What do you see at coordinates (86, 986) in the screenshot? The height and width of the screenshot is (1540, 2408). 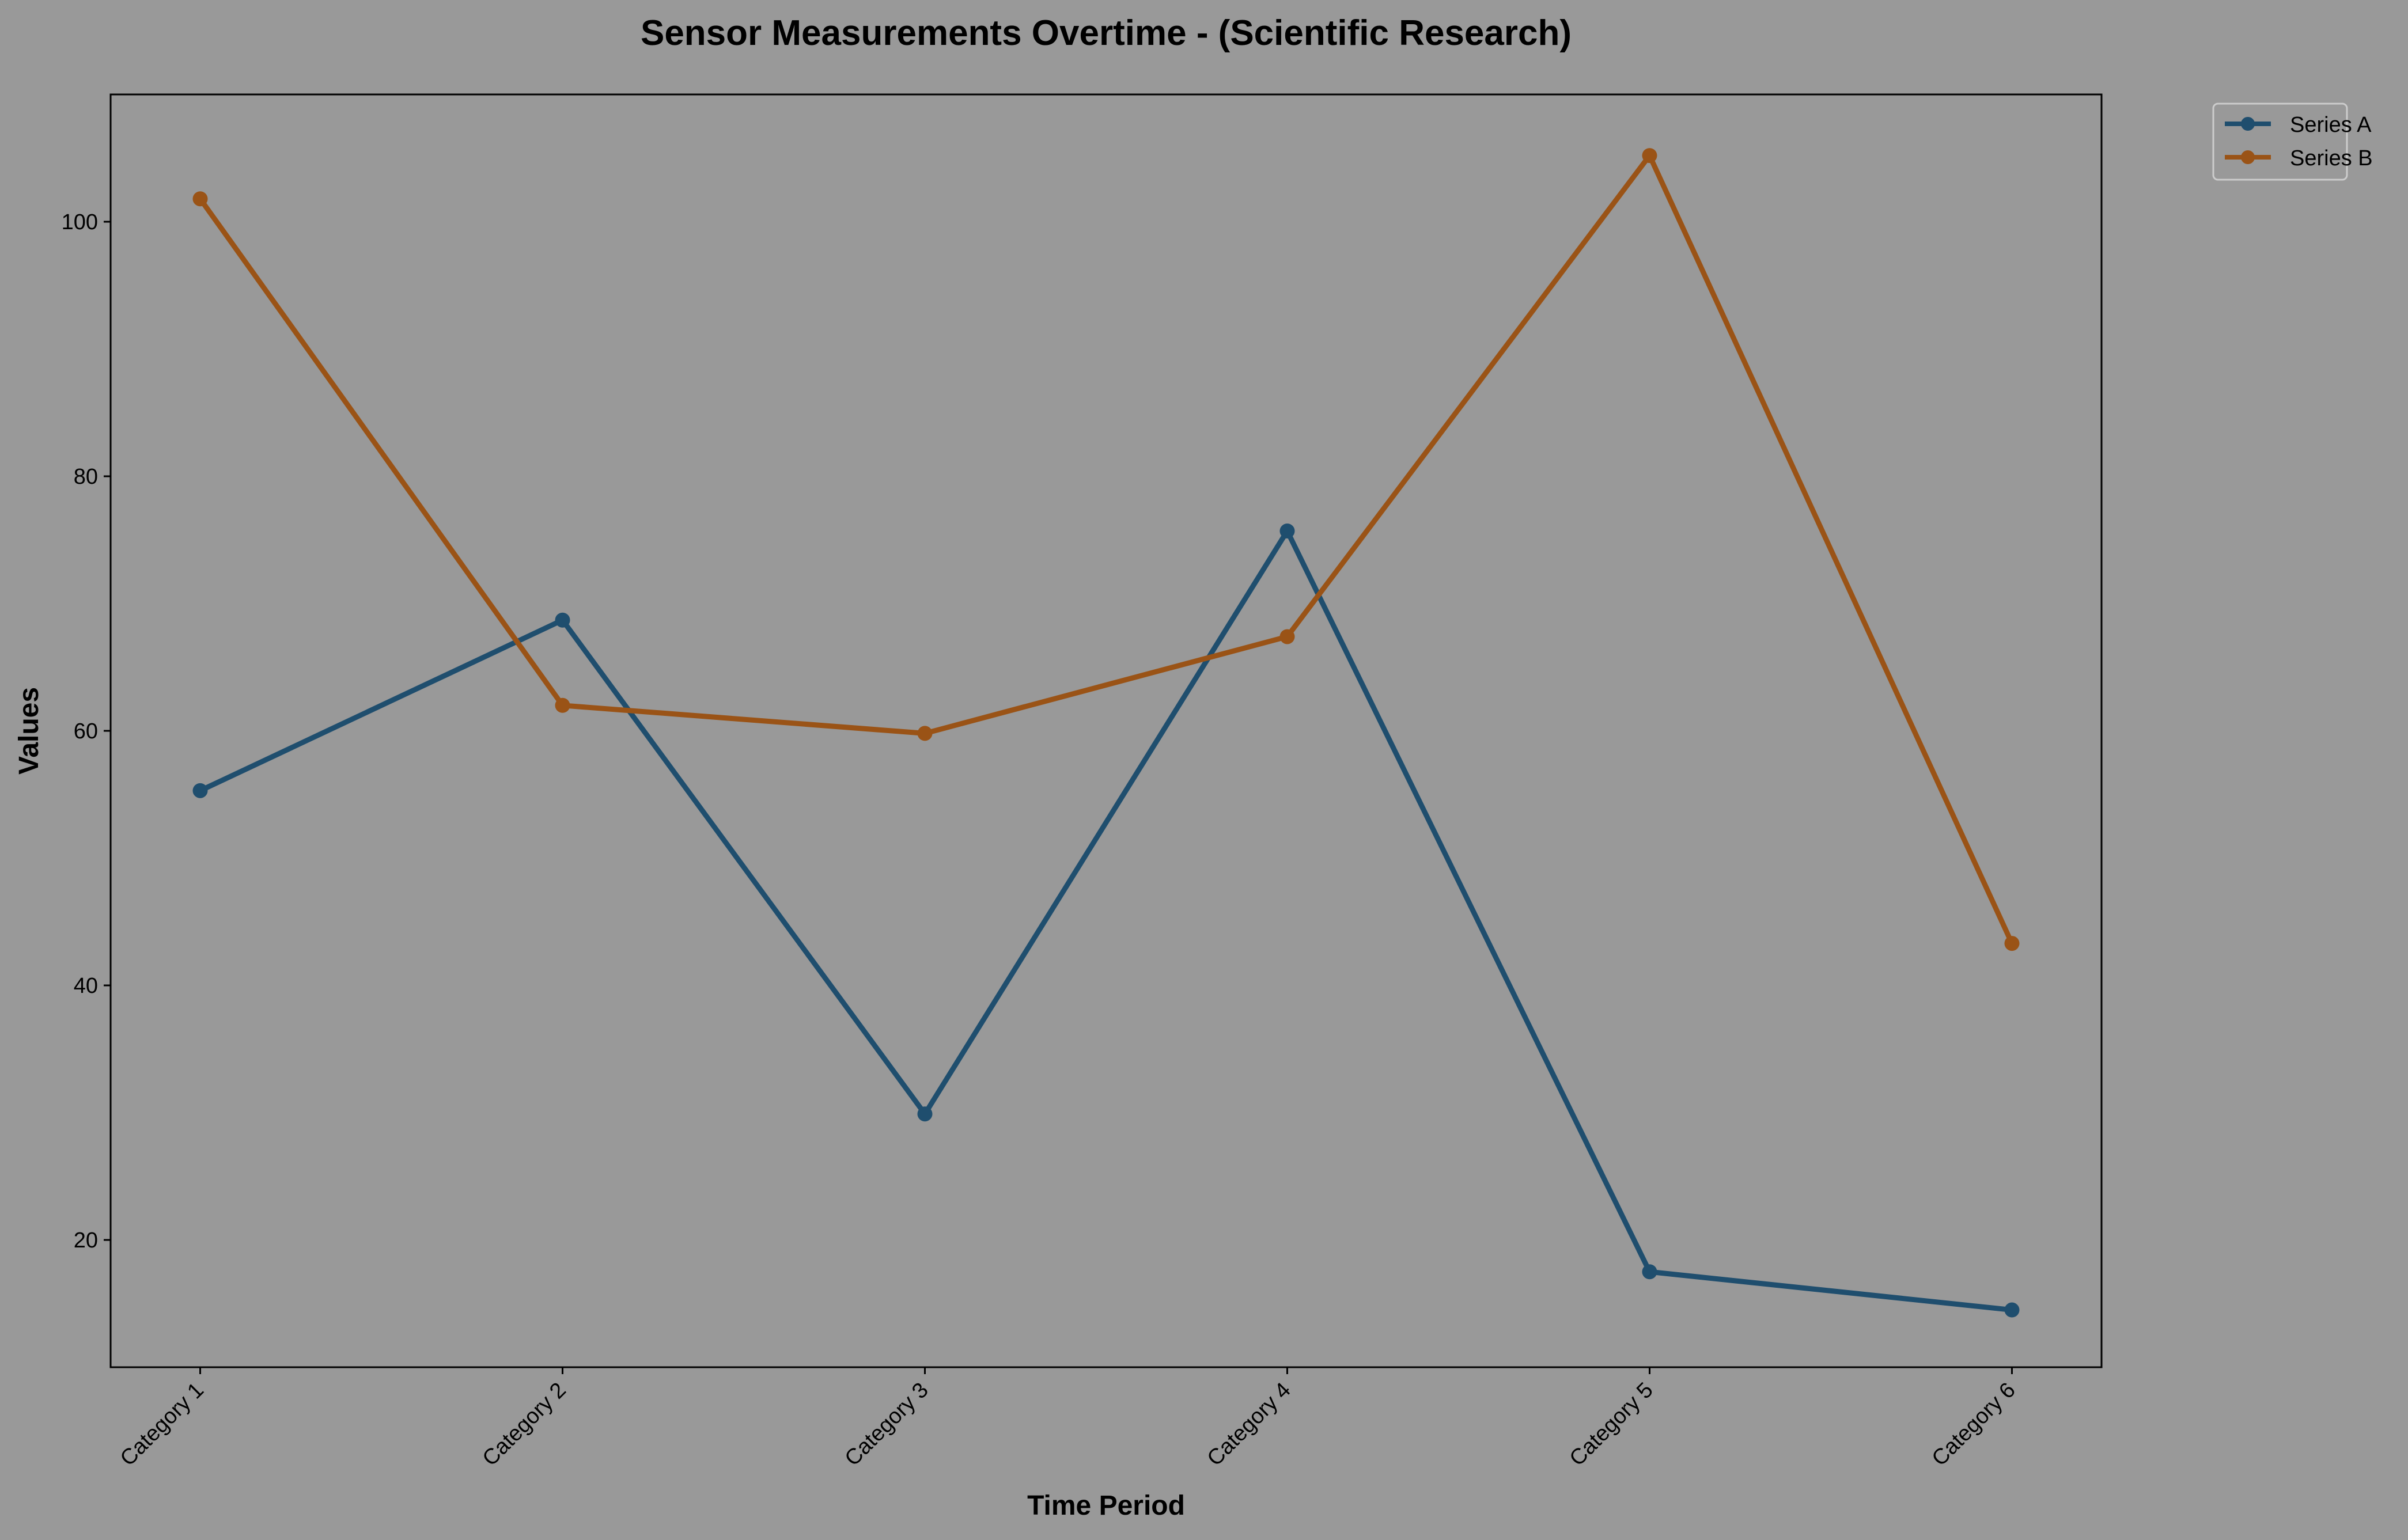 I see `y-tick-label: 40` at bounding box center [86, 986].